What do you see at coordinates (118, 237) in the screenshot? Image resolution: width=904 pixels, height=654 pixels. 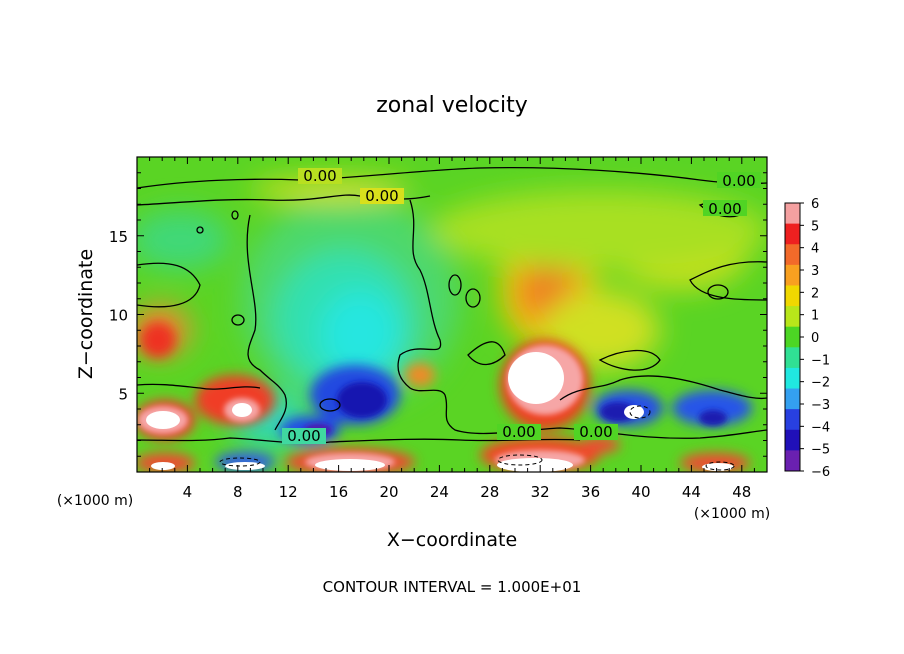 I see `y-tick-label: 15` at bounding box center [118, 237].